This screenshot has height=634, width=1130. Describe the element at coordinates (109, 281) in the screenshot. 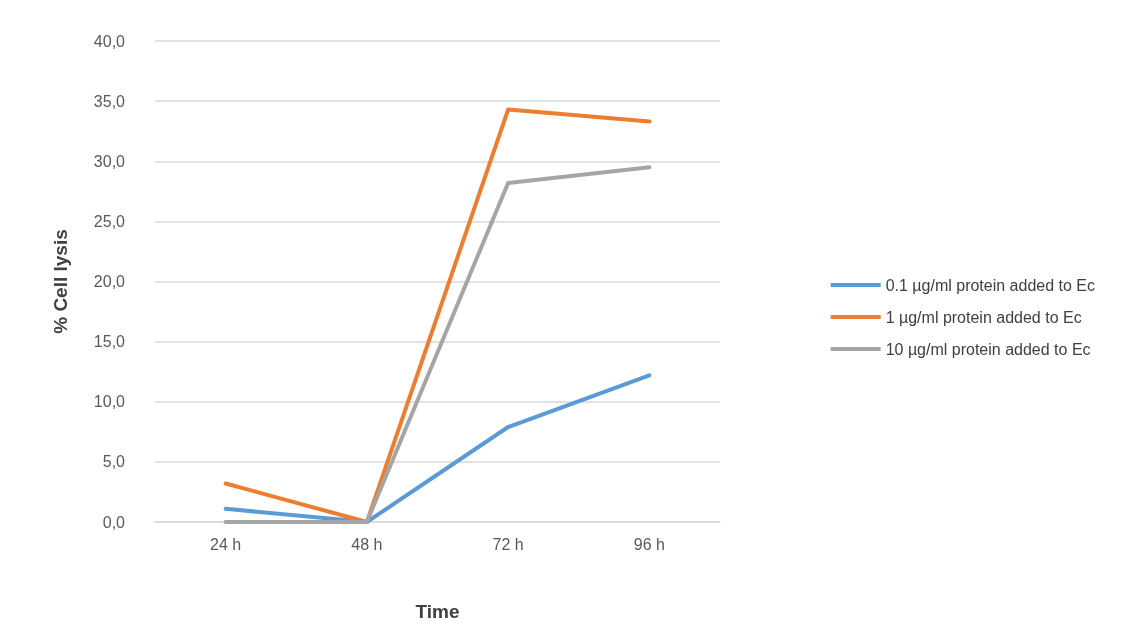

I see `y-tick-label: 20,0` at that location.